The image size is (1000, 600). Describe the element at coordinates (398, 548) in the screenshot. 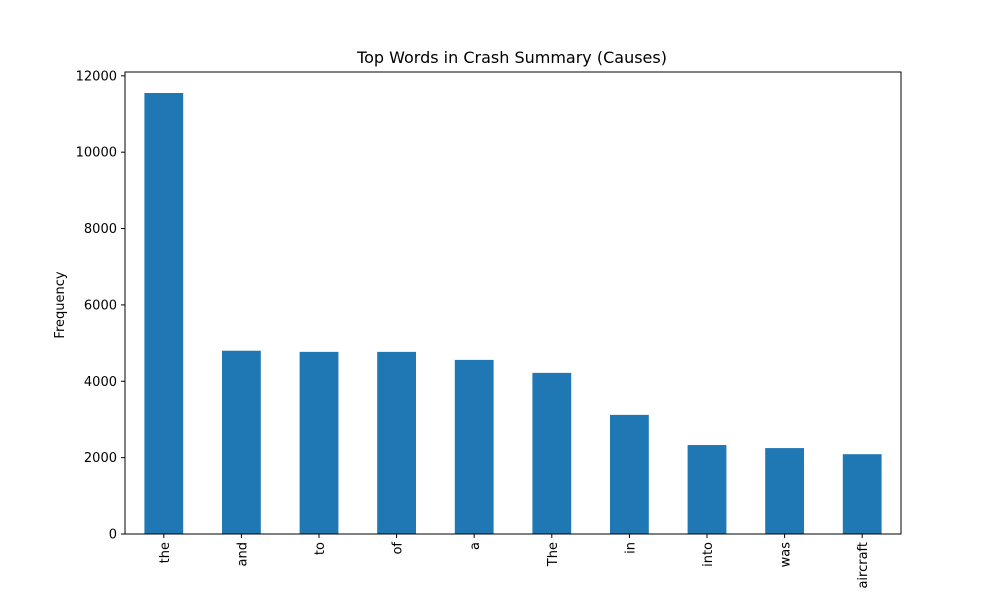

I see `x-tick-label: of` at that location.